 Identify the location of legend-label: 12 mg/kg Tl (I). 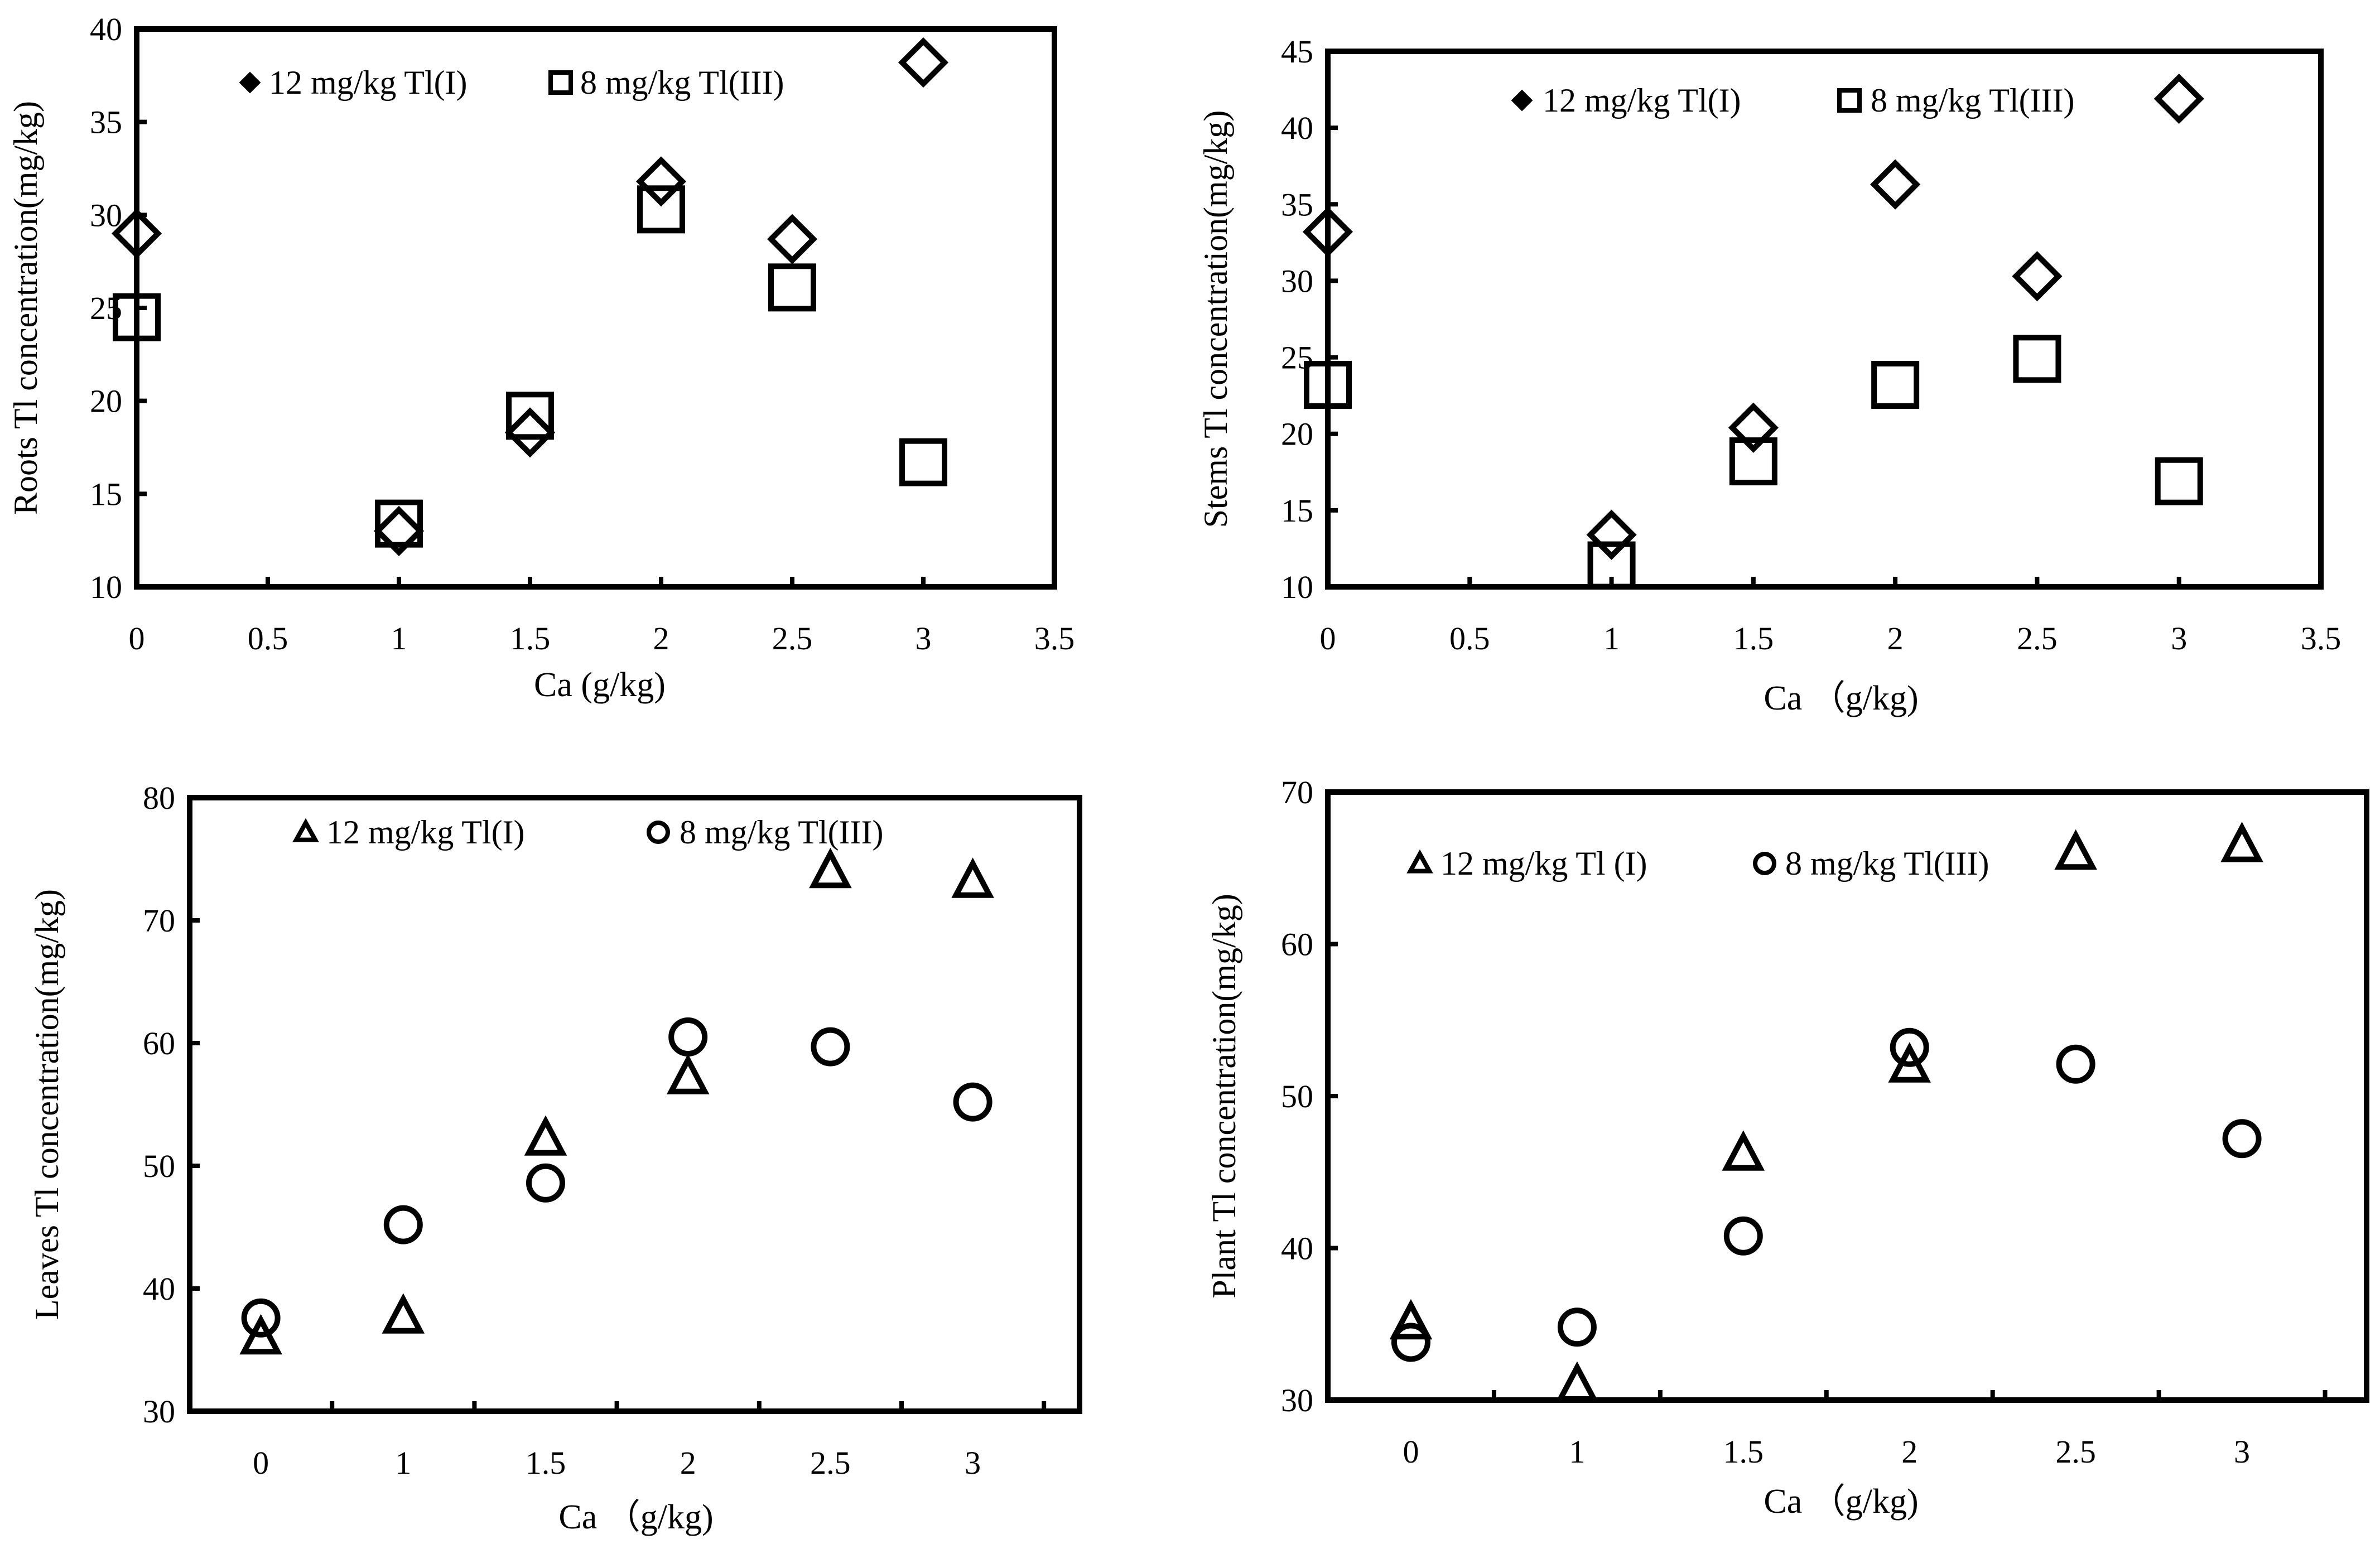
(1543, 863).